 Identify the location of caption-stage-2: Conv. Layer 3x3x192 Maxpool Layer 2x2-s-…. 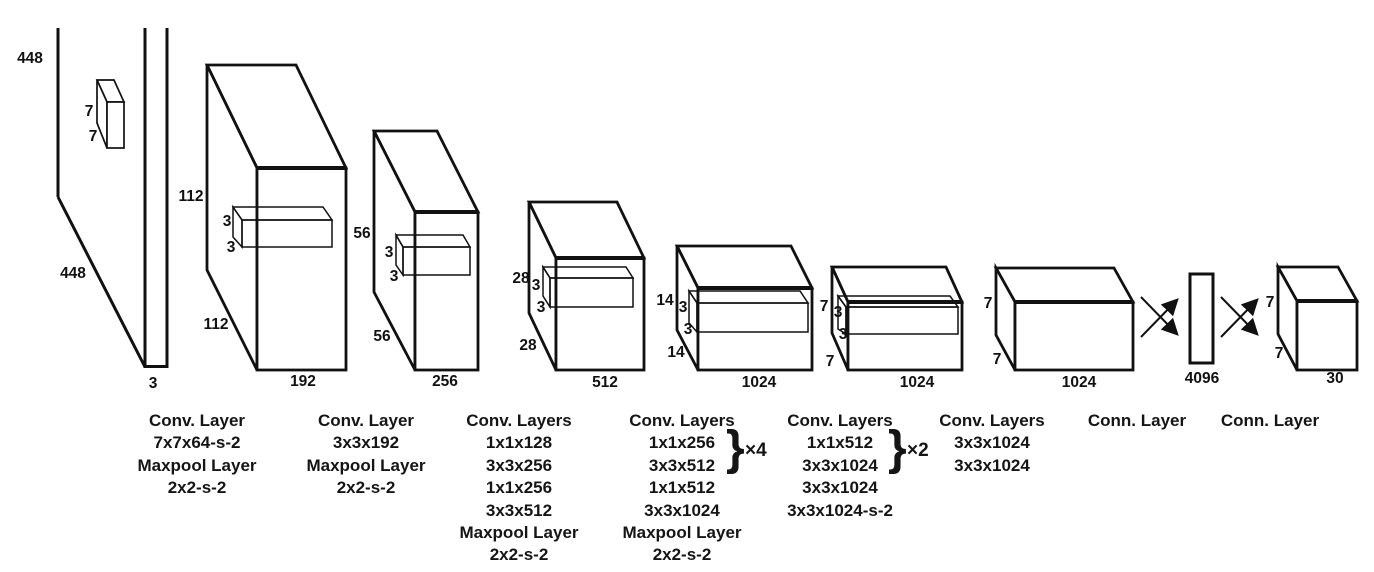
(365, 455).